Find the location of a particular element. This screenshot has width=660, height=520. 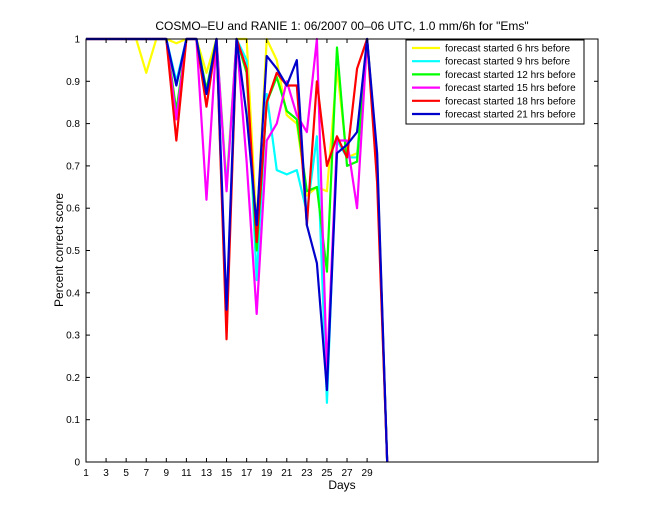

x-tick-label: 11 is located at coordinates (186, 473).